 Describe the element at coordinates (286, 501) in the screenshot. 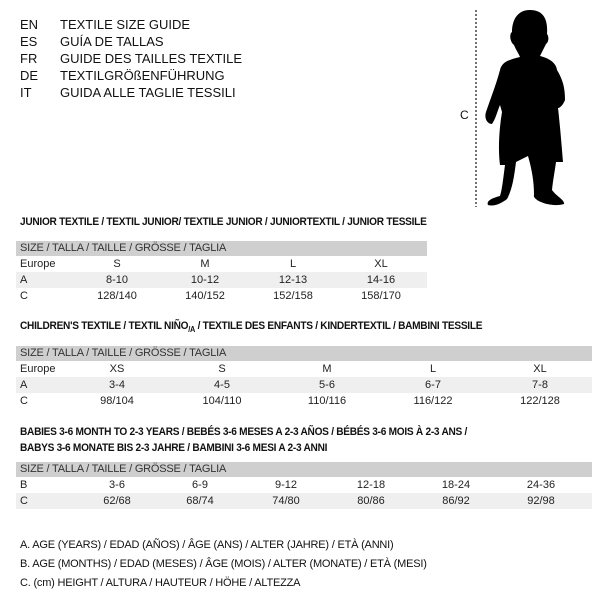

I see `table-cell: 74/80` at that location.